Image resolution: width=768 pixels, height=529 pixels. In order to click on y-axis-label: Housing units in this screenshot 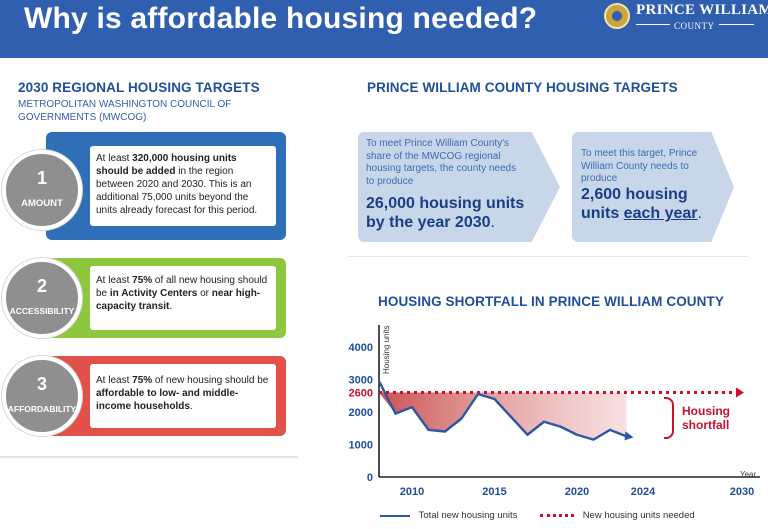, I will do `click(386, 350)`.